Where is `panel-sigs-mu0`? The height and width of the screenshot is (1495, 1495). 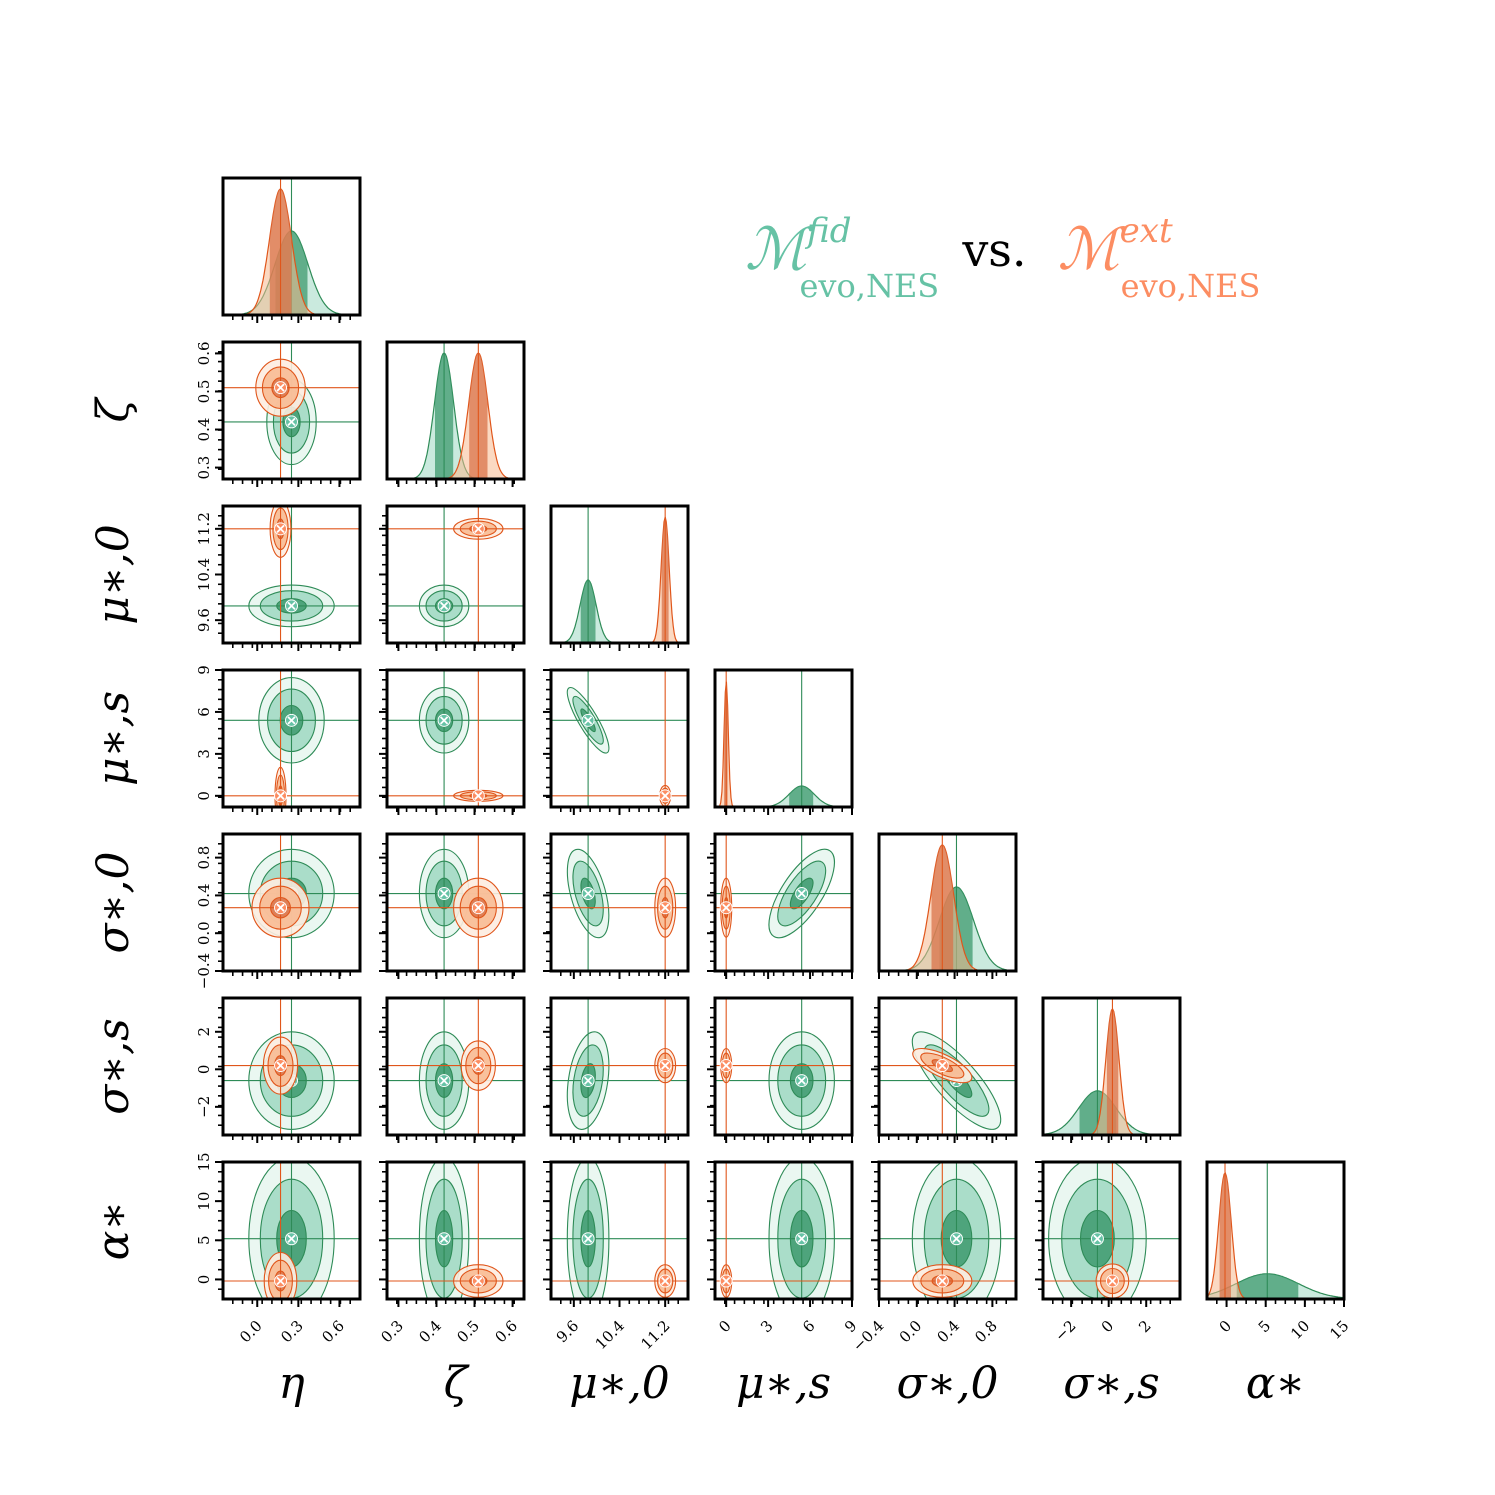
panel-sigs-mu0 is located at coordinates (616, 1069).